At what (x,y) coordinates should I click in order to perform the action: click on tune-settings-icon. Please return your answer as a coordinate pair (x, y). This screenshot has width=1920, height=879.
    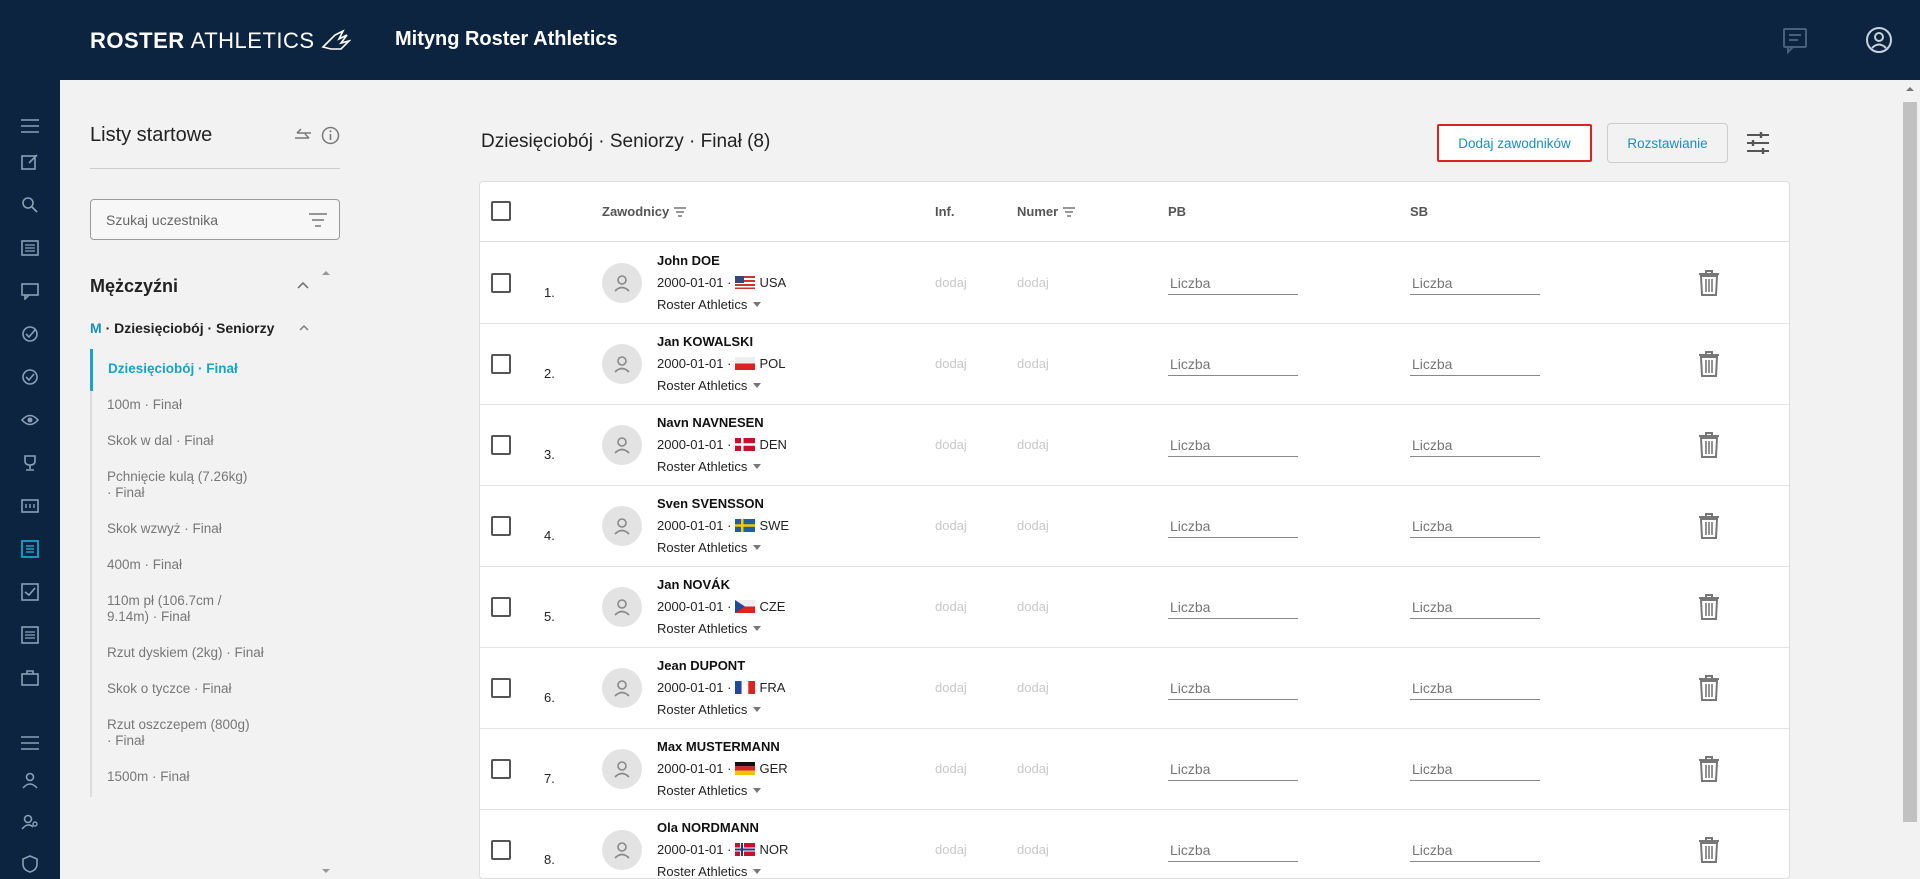
    Looking at the image, I should click on (1758, 143).